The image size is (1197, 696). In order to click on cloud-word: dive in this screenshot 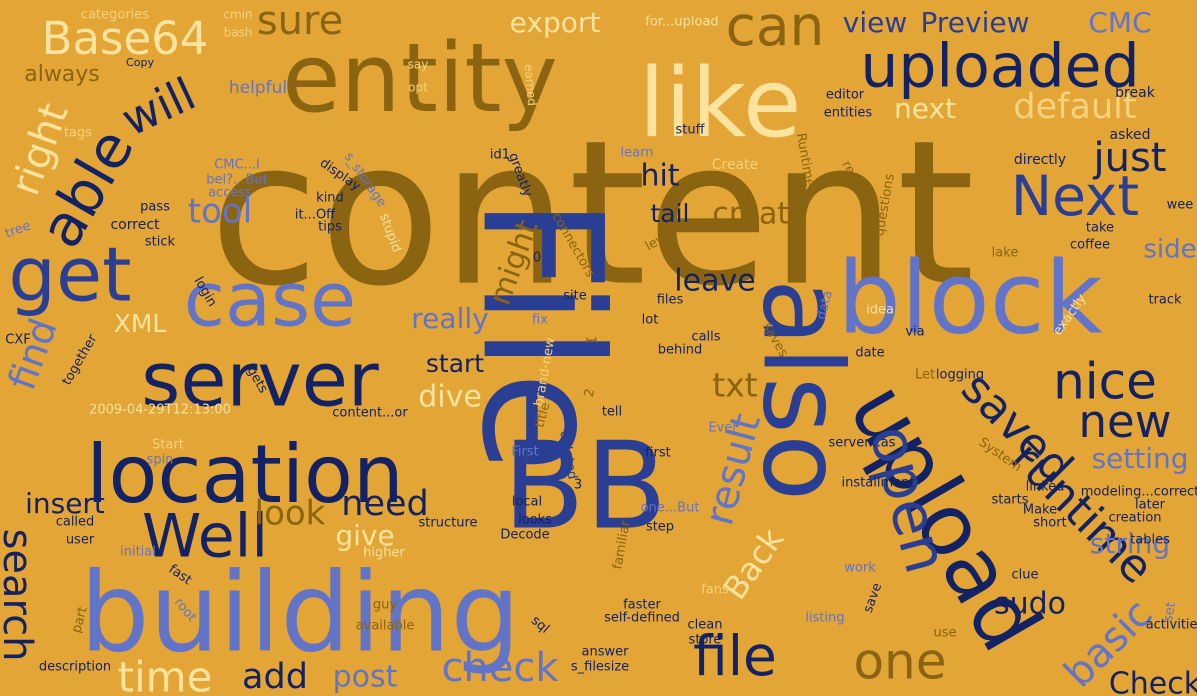, I will do `click(450, 397)`.